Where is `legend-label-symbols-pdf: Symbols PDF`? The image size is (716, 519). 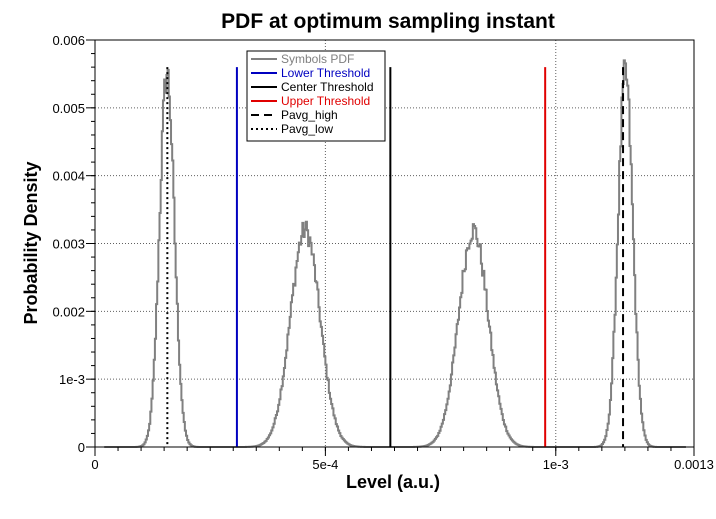 legend-label-symbols-pdf: Symbols PDF is located at coordinates (317, 59).